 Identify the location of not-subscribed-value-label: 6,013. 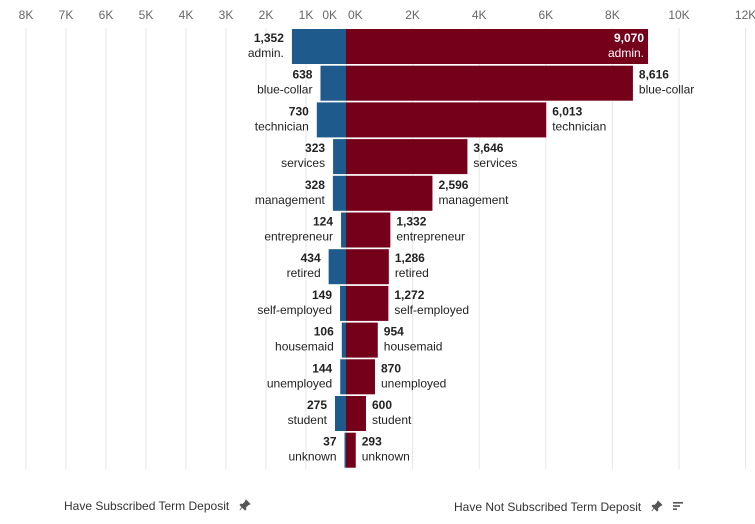
(567, 111).